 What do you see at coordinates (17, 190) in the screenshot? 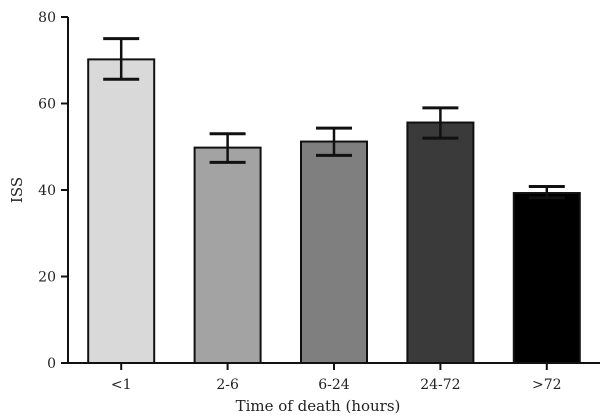
I see `y-axis-label: ISS` at bounding box center [17, 190].